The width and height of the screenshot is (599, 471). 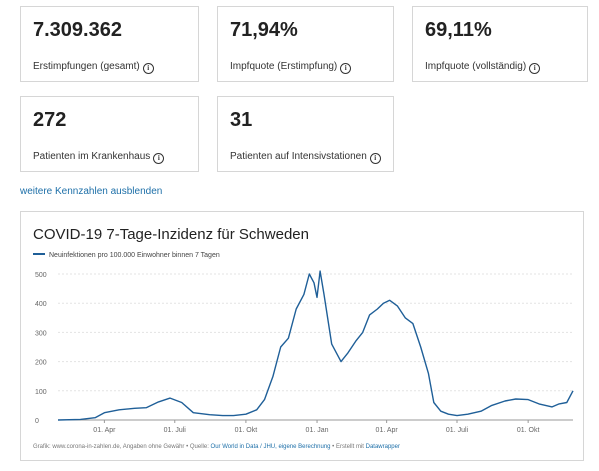 What do you see at coordinates (41, 304) in the screenshot?
I see `y-tick-label: 400` at bounding box center [41, 304].